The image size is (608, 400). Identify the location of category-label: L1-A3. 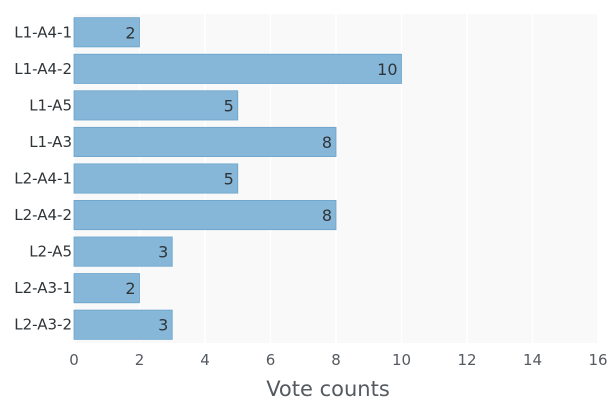
(50, 142).